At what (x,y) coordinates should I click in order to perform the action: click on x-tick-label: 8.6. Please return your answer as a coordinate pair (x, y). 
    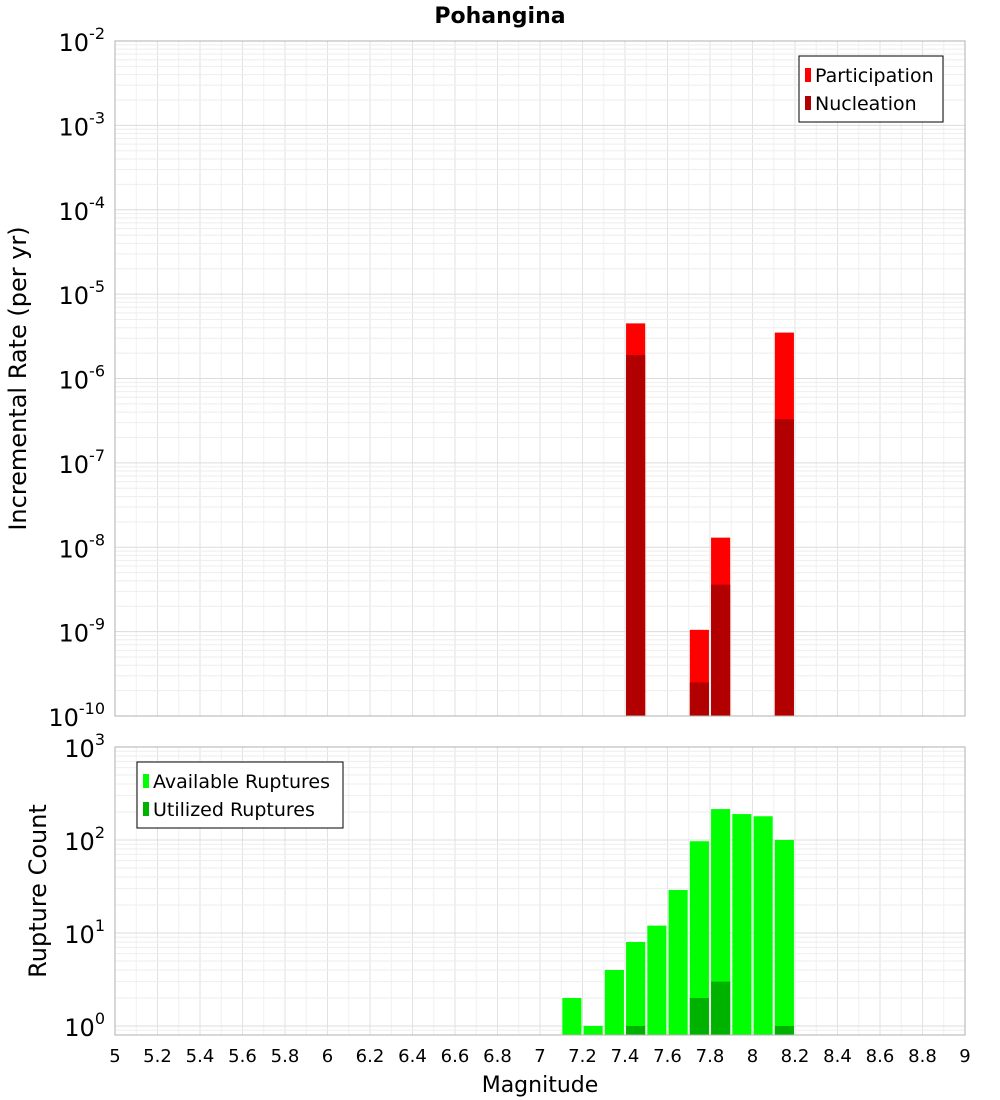
    Looking at the image, I should click on (880, 1056).